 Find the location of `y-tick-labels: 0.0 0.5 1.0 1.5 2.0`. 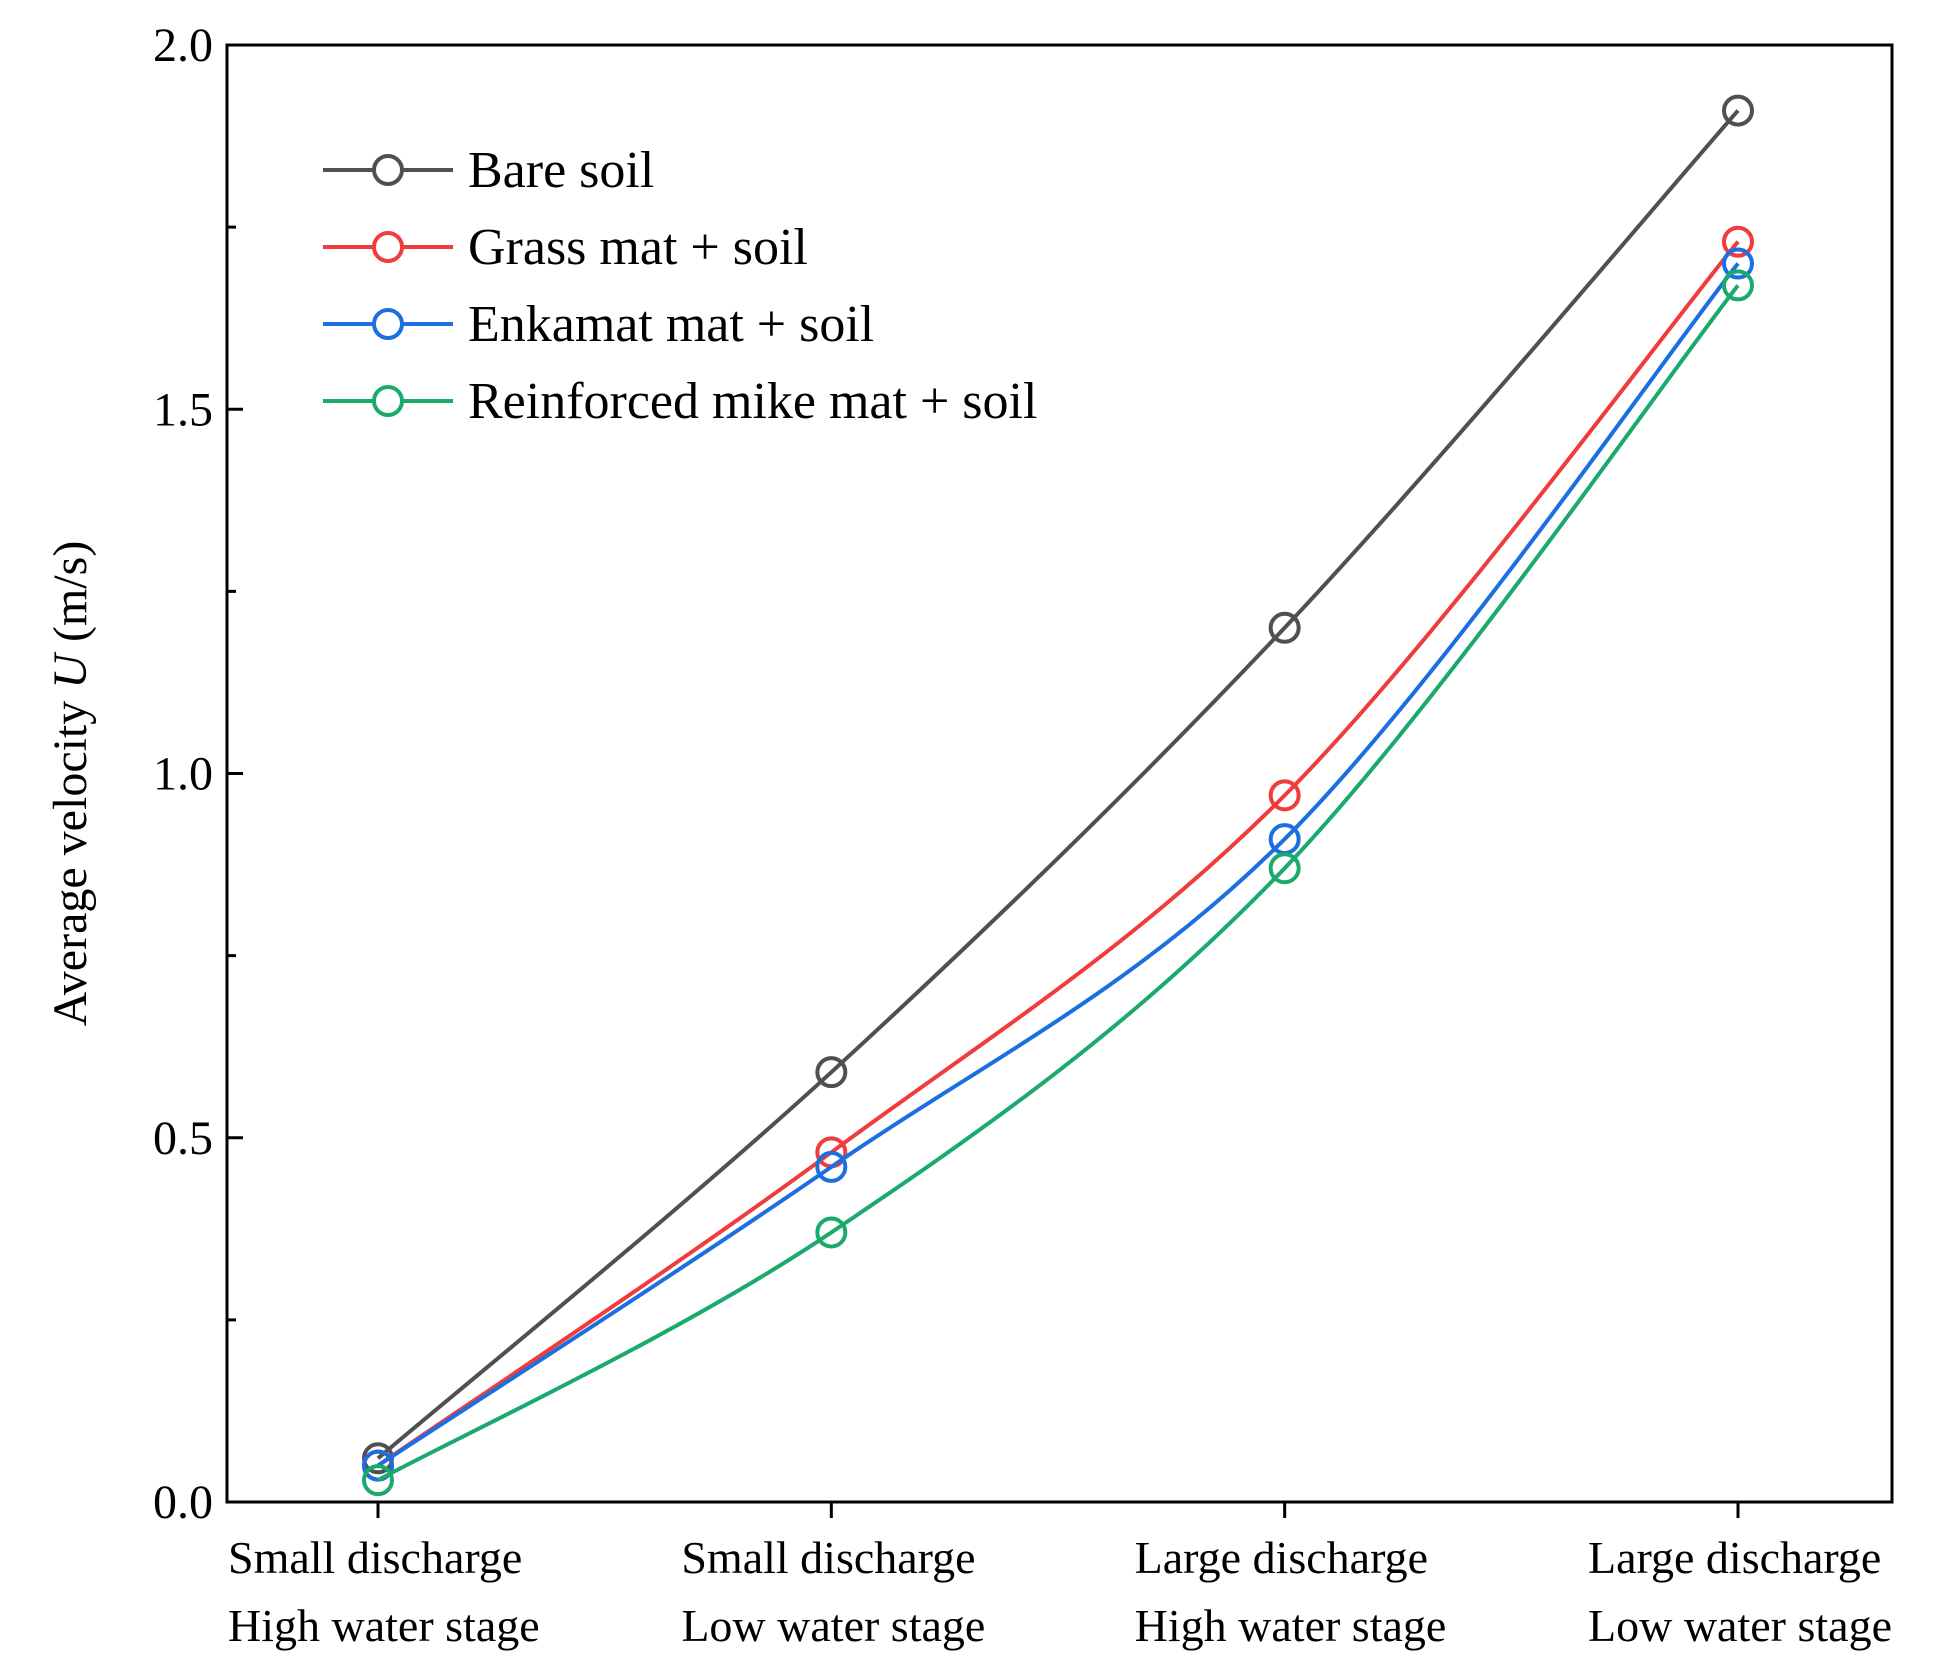

y-tick-labels: 0.0 0.5 1.0 1.5 2.0 is located at coordinates (183, 774).